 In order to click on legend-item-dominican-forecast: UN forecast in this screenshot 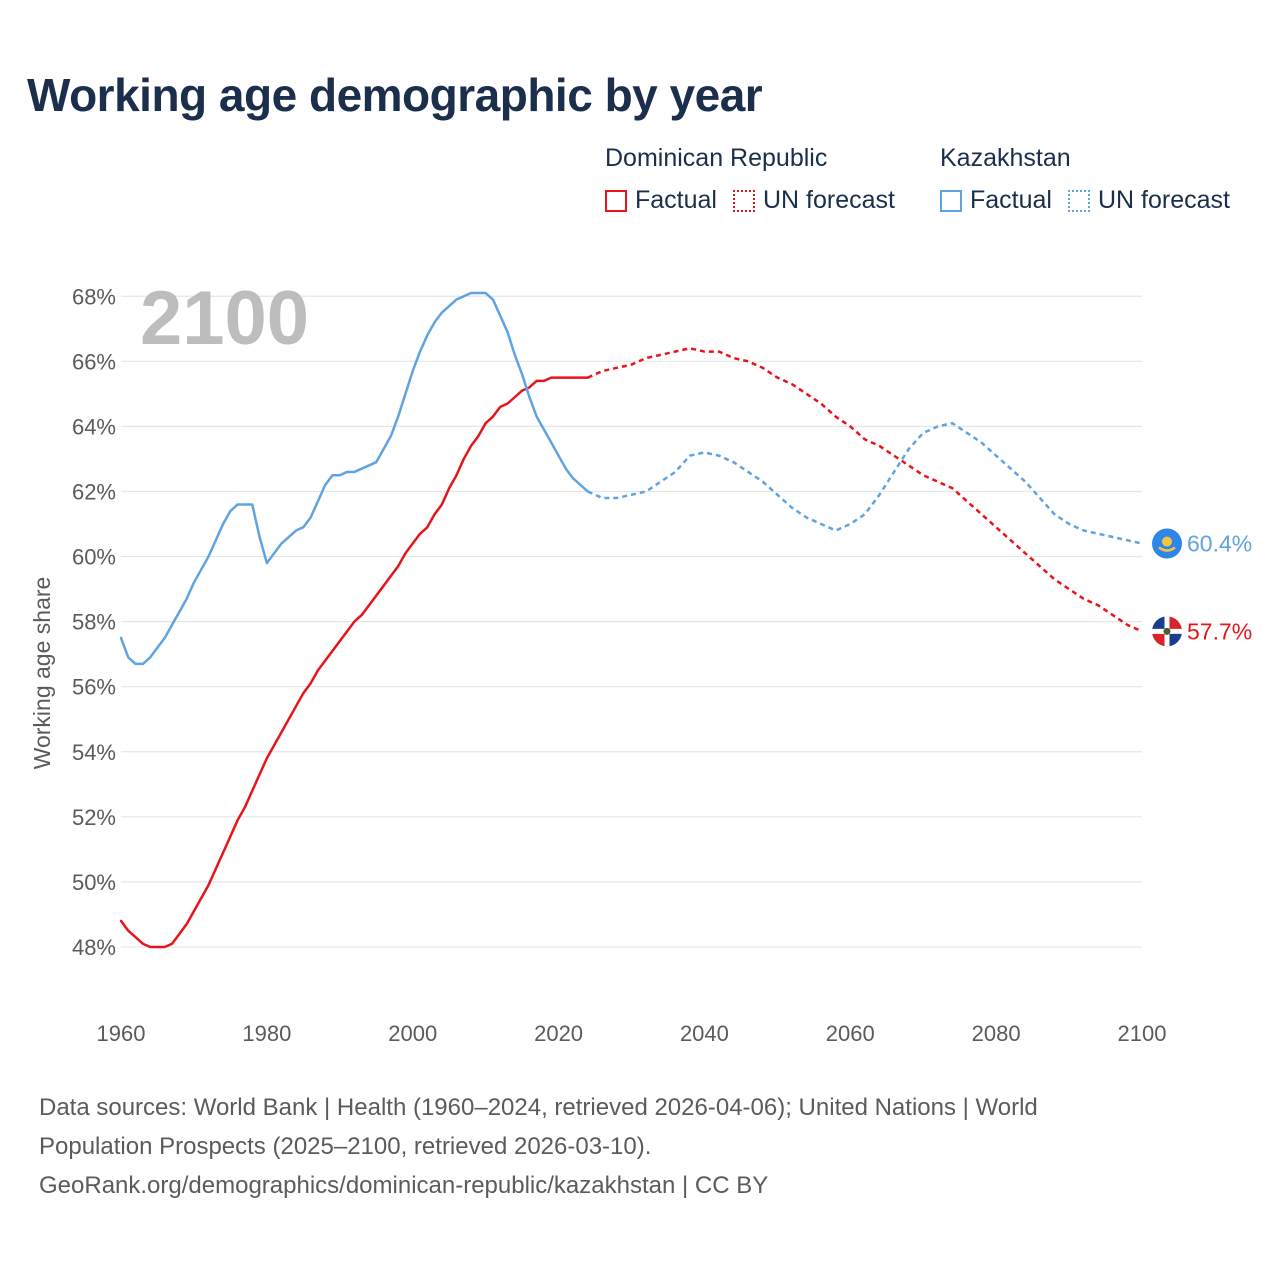, I will do `click(813, 200)`.